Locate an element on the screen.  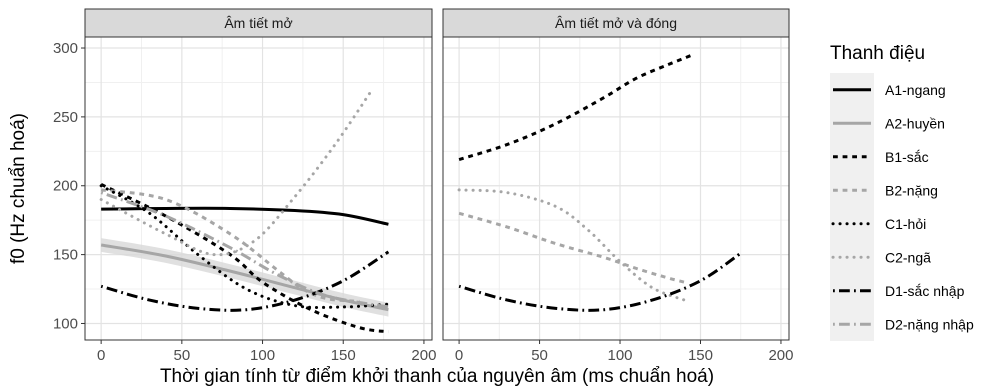
legend-item: A1-ngang is located at coordinates (888, 90).